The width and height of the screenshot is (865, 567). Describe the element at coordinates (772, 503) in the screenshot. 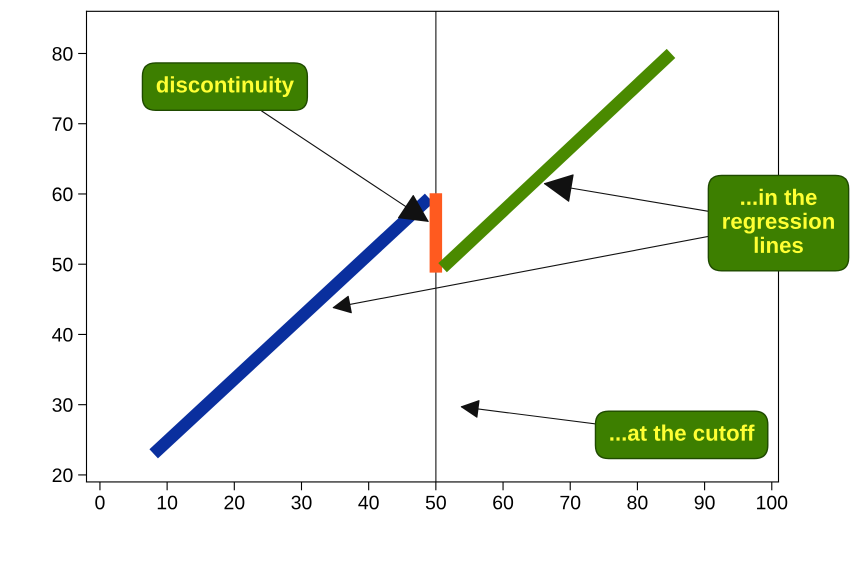

I see `x-tick-label: 100` at that location.